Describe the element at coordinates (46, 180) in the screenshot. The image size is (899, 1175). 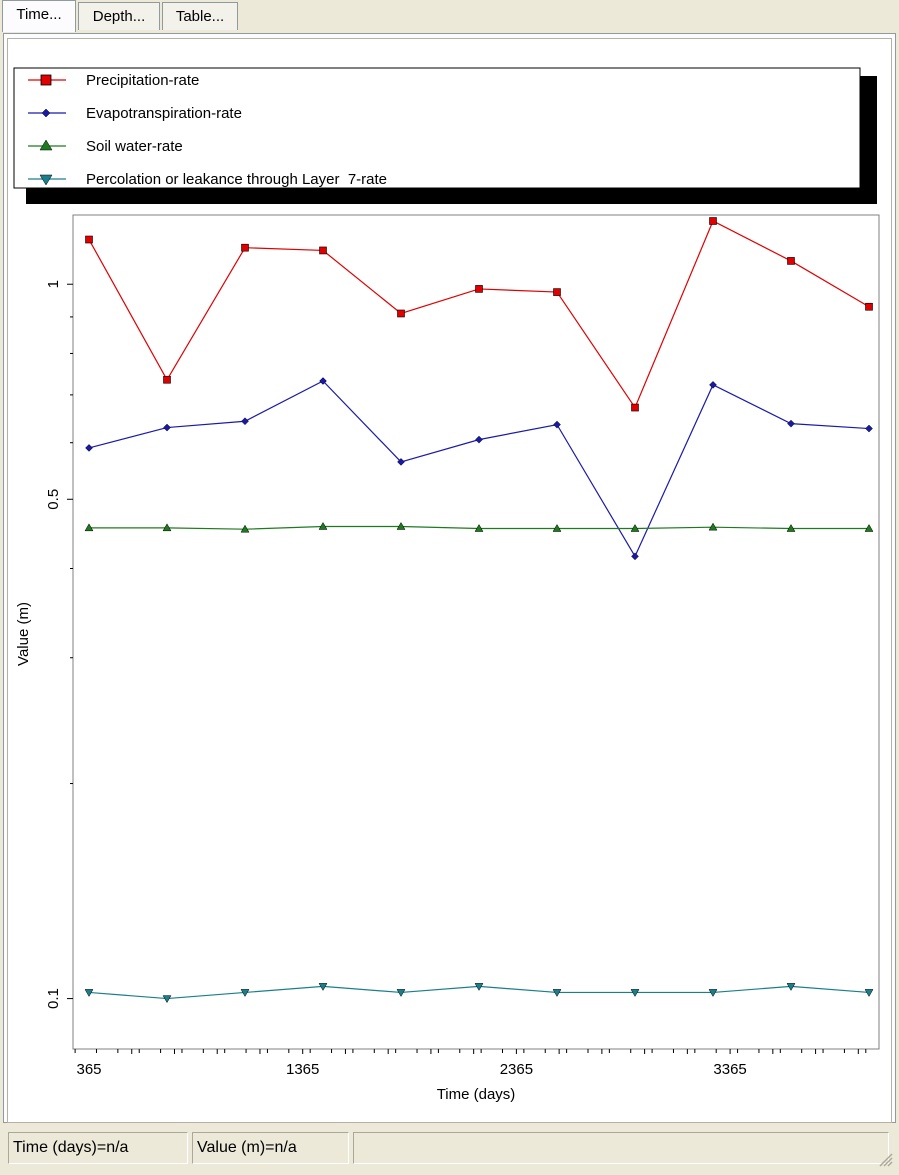
I see `legend-triangle-down-marker-icon` at that location.